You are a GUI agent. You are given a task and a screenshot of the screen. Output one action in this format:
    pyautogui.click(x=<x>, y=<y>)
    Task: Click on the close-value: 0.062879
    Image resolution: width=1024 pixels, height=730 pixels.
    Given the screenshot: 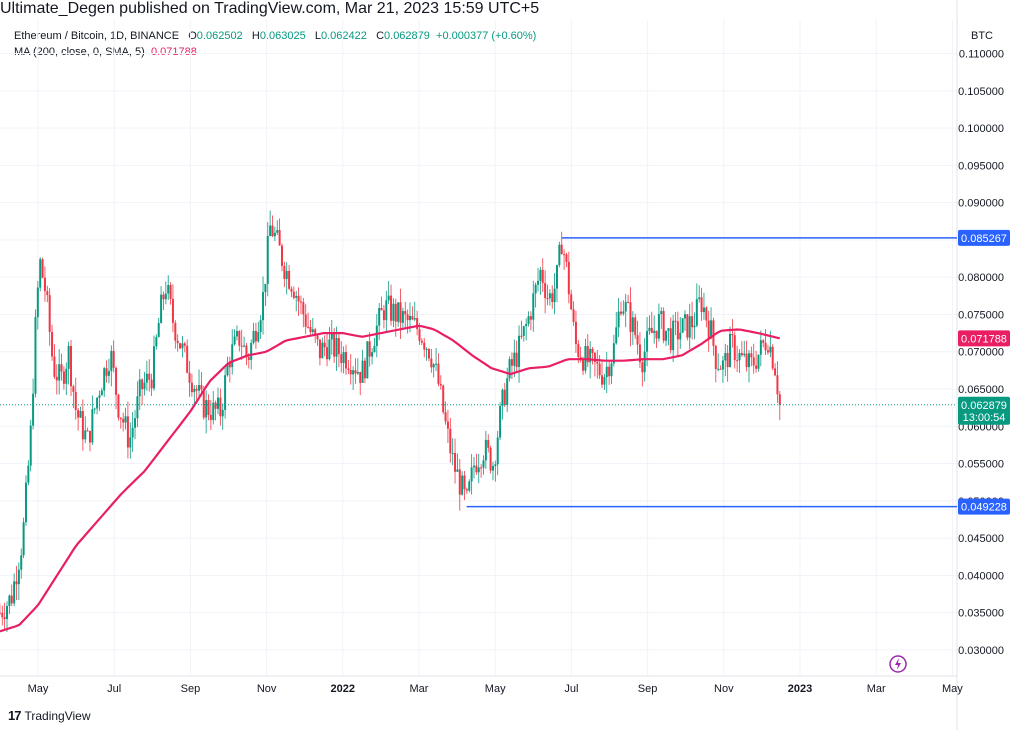 What is the action you would take?
    pyautogui.click(x=407, y=36)
    